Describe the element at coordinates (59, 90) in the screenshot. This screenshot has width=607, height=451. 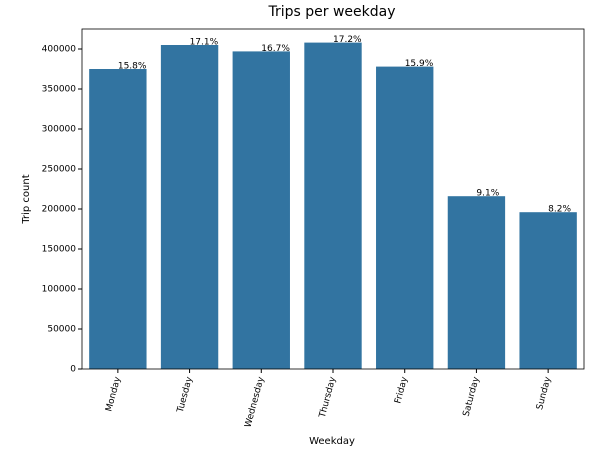
I see `y-tick-label: 350000` at that location.